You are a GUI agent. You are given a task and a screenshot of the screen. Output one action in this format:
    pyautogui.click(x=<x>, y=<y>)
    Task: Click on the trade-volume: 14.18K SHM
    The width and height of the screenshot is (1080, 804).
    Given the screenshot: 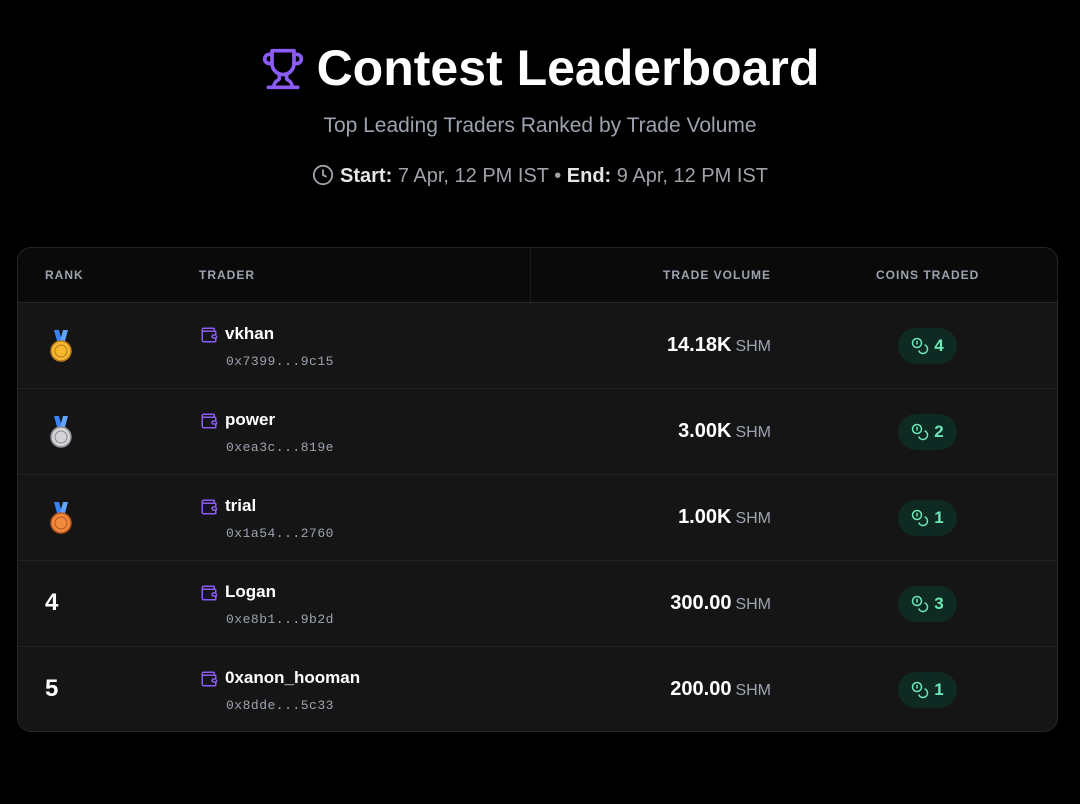 What is the action you would take?
    pyautogui.click(x=719, y=345)
    